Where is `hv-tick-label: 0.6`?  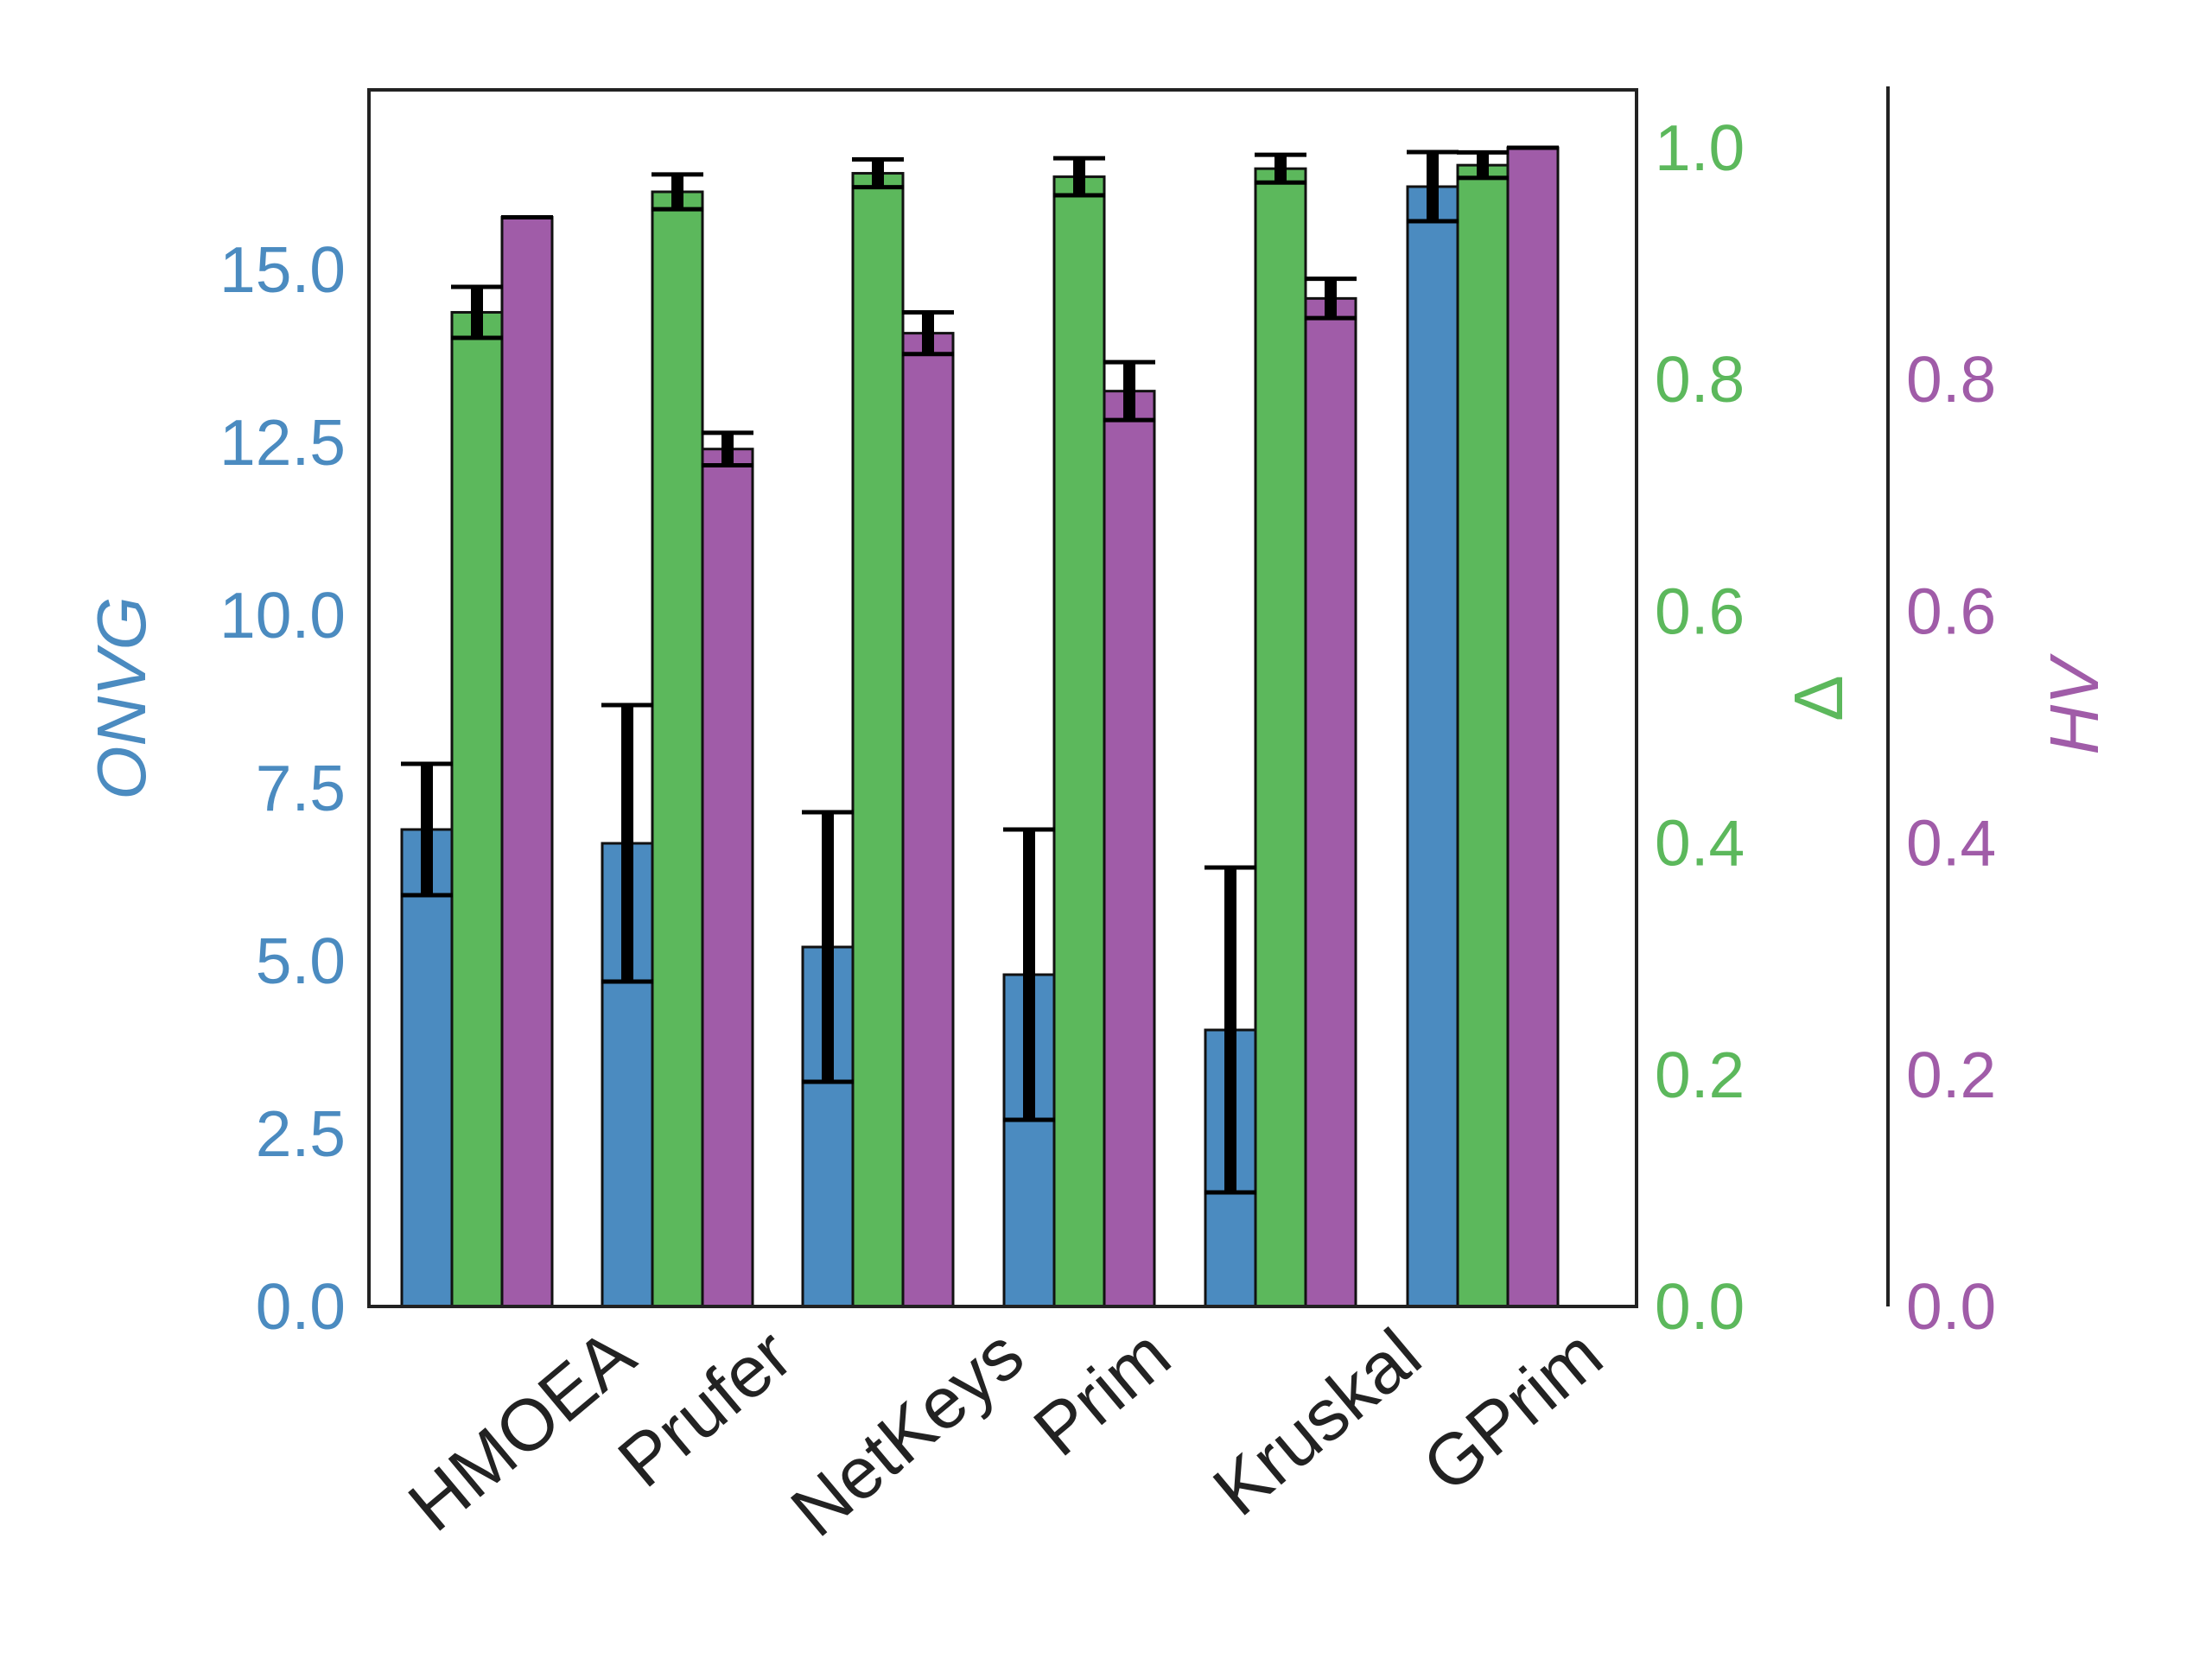 hv-tick-label: 0.6 is located at coordinates (1951, 611).